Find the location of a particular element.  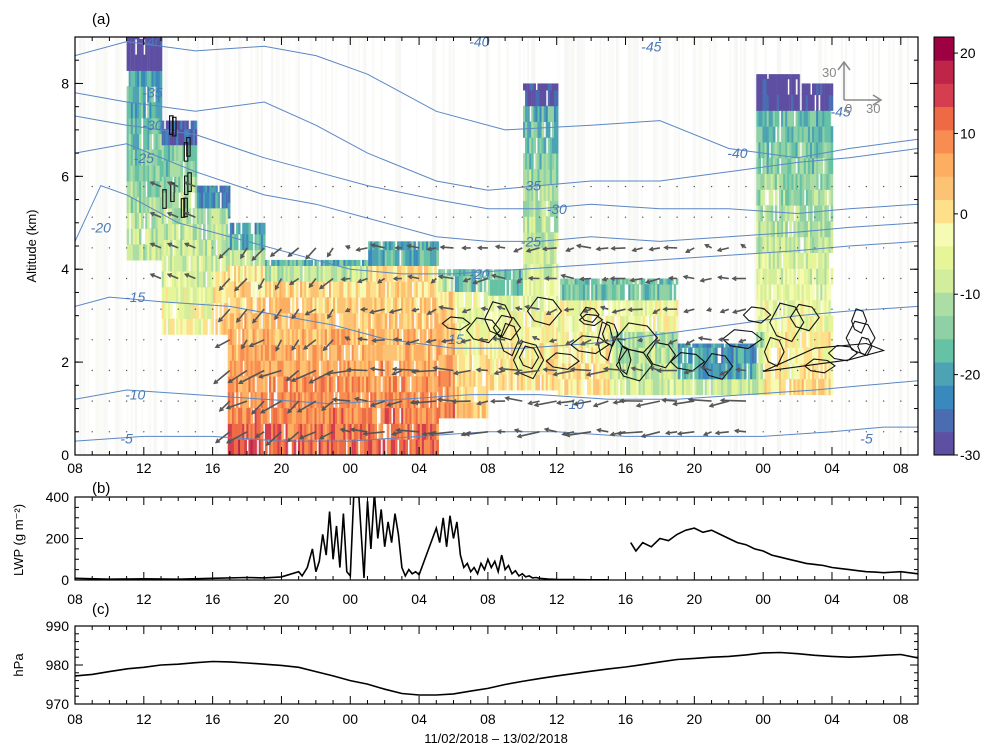

x-tick-label: 04 is located at coordinates (419, 599).